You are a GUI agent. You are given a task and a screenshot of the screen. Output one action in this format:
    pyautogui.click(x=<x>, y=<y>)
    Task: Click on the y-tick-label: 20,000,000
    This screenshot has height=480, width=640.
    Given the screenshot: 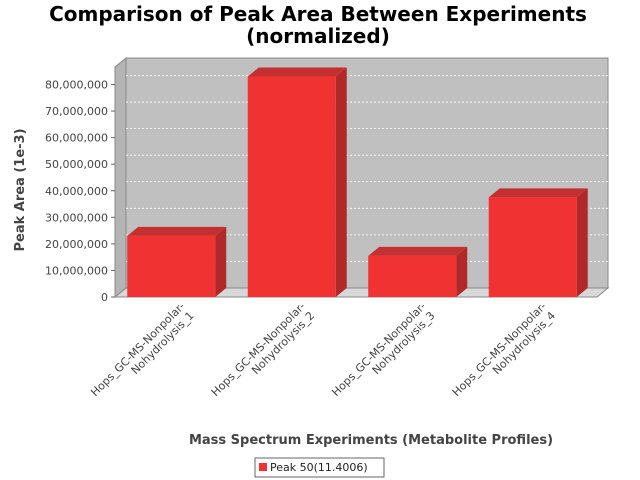 What is the action you would take?
    pyautogui.click(x=76, y=244)
    